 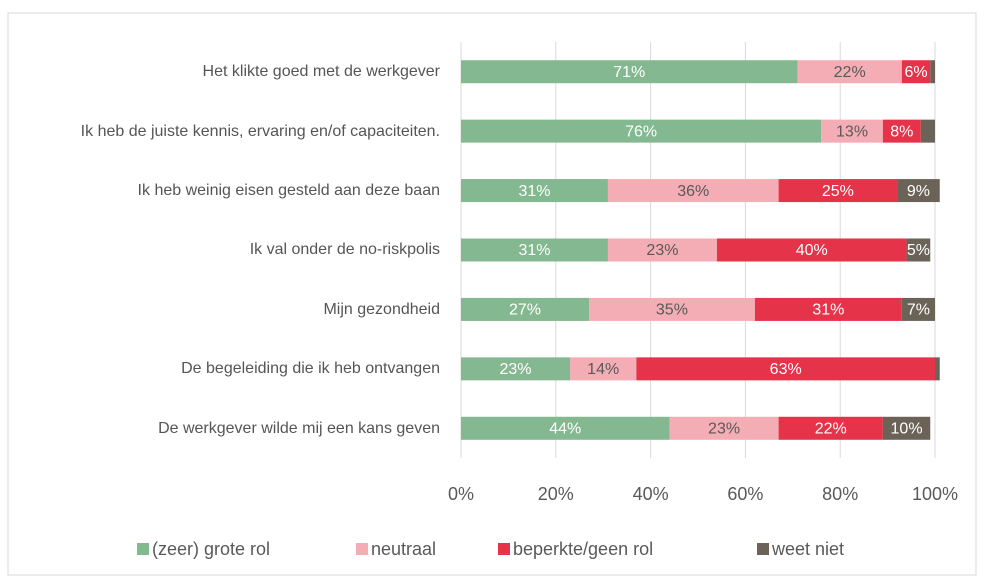 What do you see at coordinates (583, 549) in the screenshot?
I see `legend-label: beperkte/geen rol` at bounding box center [583, 549].